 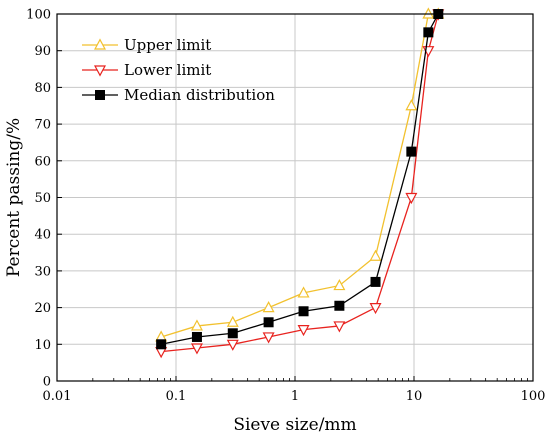 What do you see at coordinates (199, 95) in the screenshot?
I see `legend-label: Median distribution` at bounding box center [199, 95].